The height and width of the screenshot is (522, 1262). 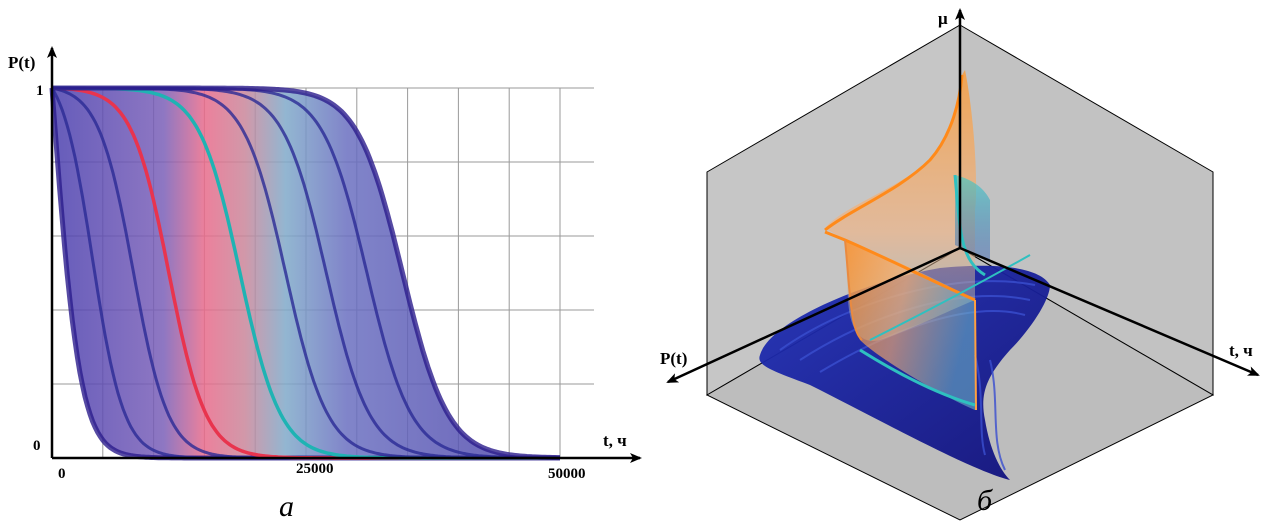 What do you see at coordinates (286, 506) in the screenshot?
I see `caption-a: а` at bounding box center [286, 506].